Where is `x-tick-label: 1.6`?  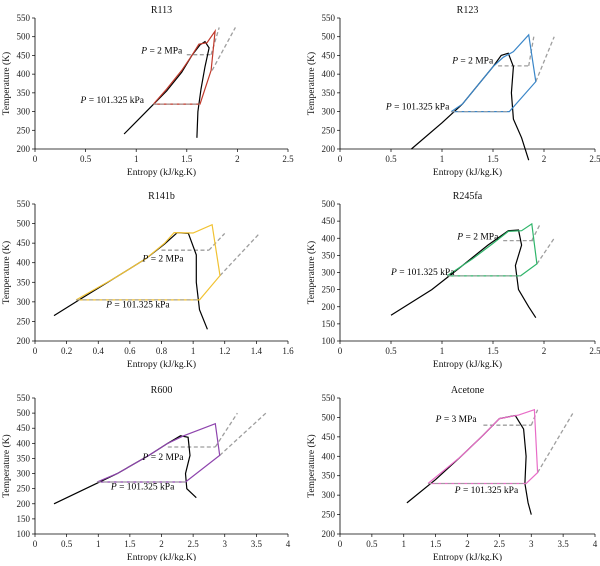 x-tick-label: 1.6 is located at coordinates (288, 351).